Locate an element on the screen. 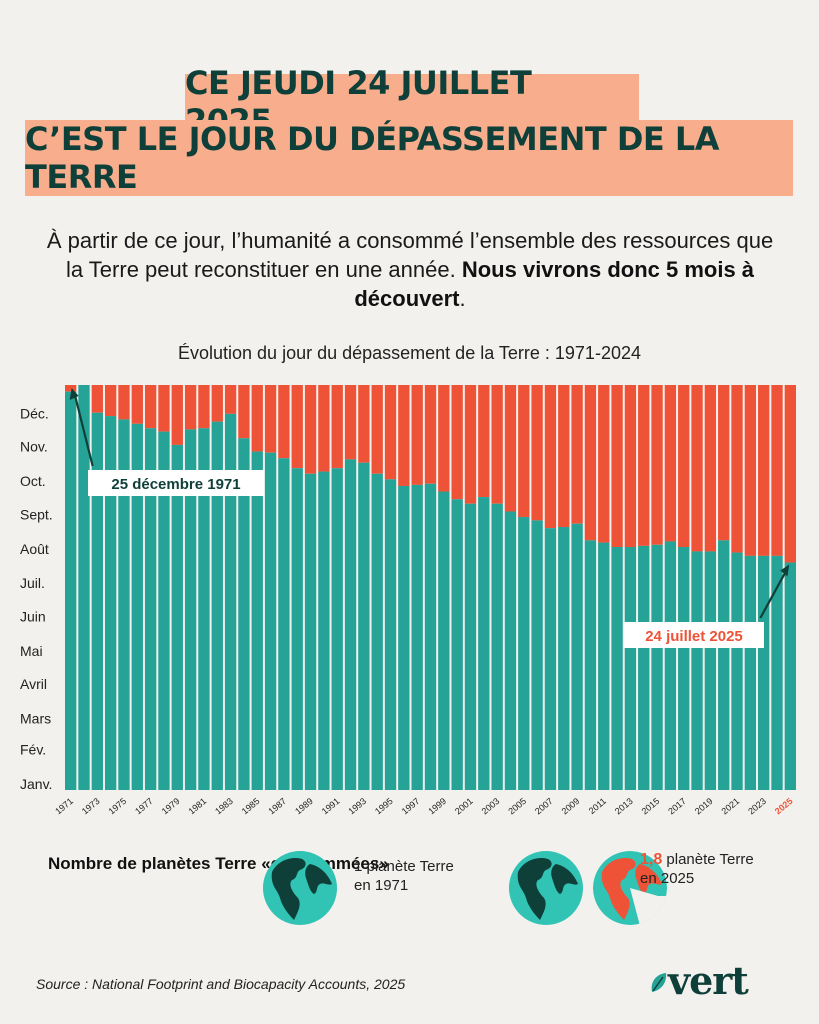  title-line-2: C’EST LE JOUR DU DÉPASSEMENT DE LA TERRE is located at coordinates (409, 158).